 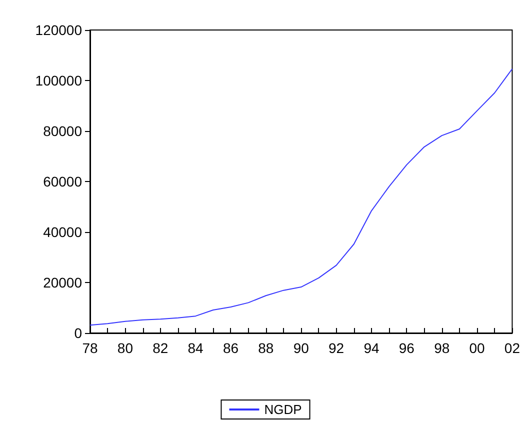 What do you see at coordinates (283, 409) in the screenshot?
I see `legend-label: NGDP` at bounding box center [283, 409].